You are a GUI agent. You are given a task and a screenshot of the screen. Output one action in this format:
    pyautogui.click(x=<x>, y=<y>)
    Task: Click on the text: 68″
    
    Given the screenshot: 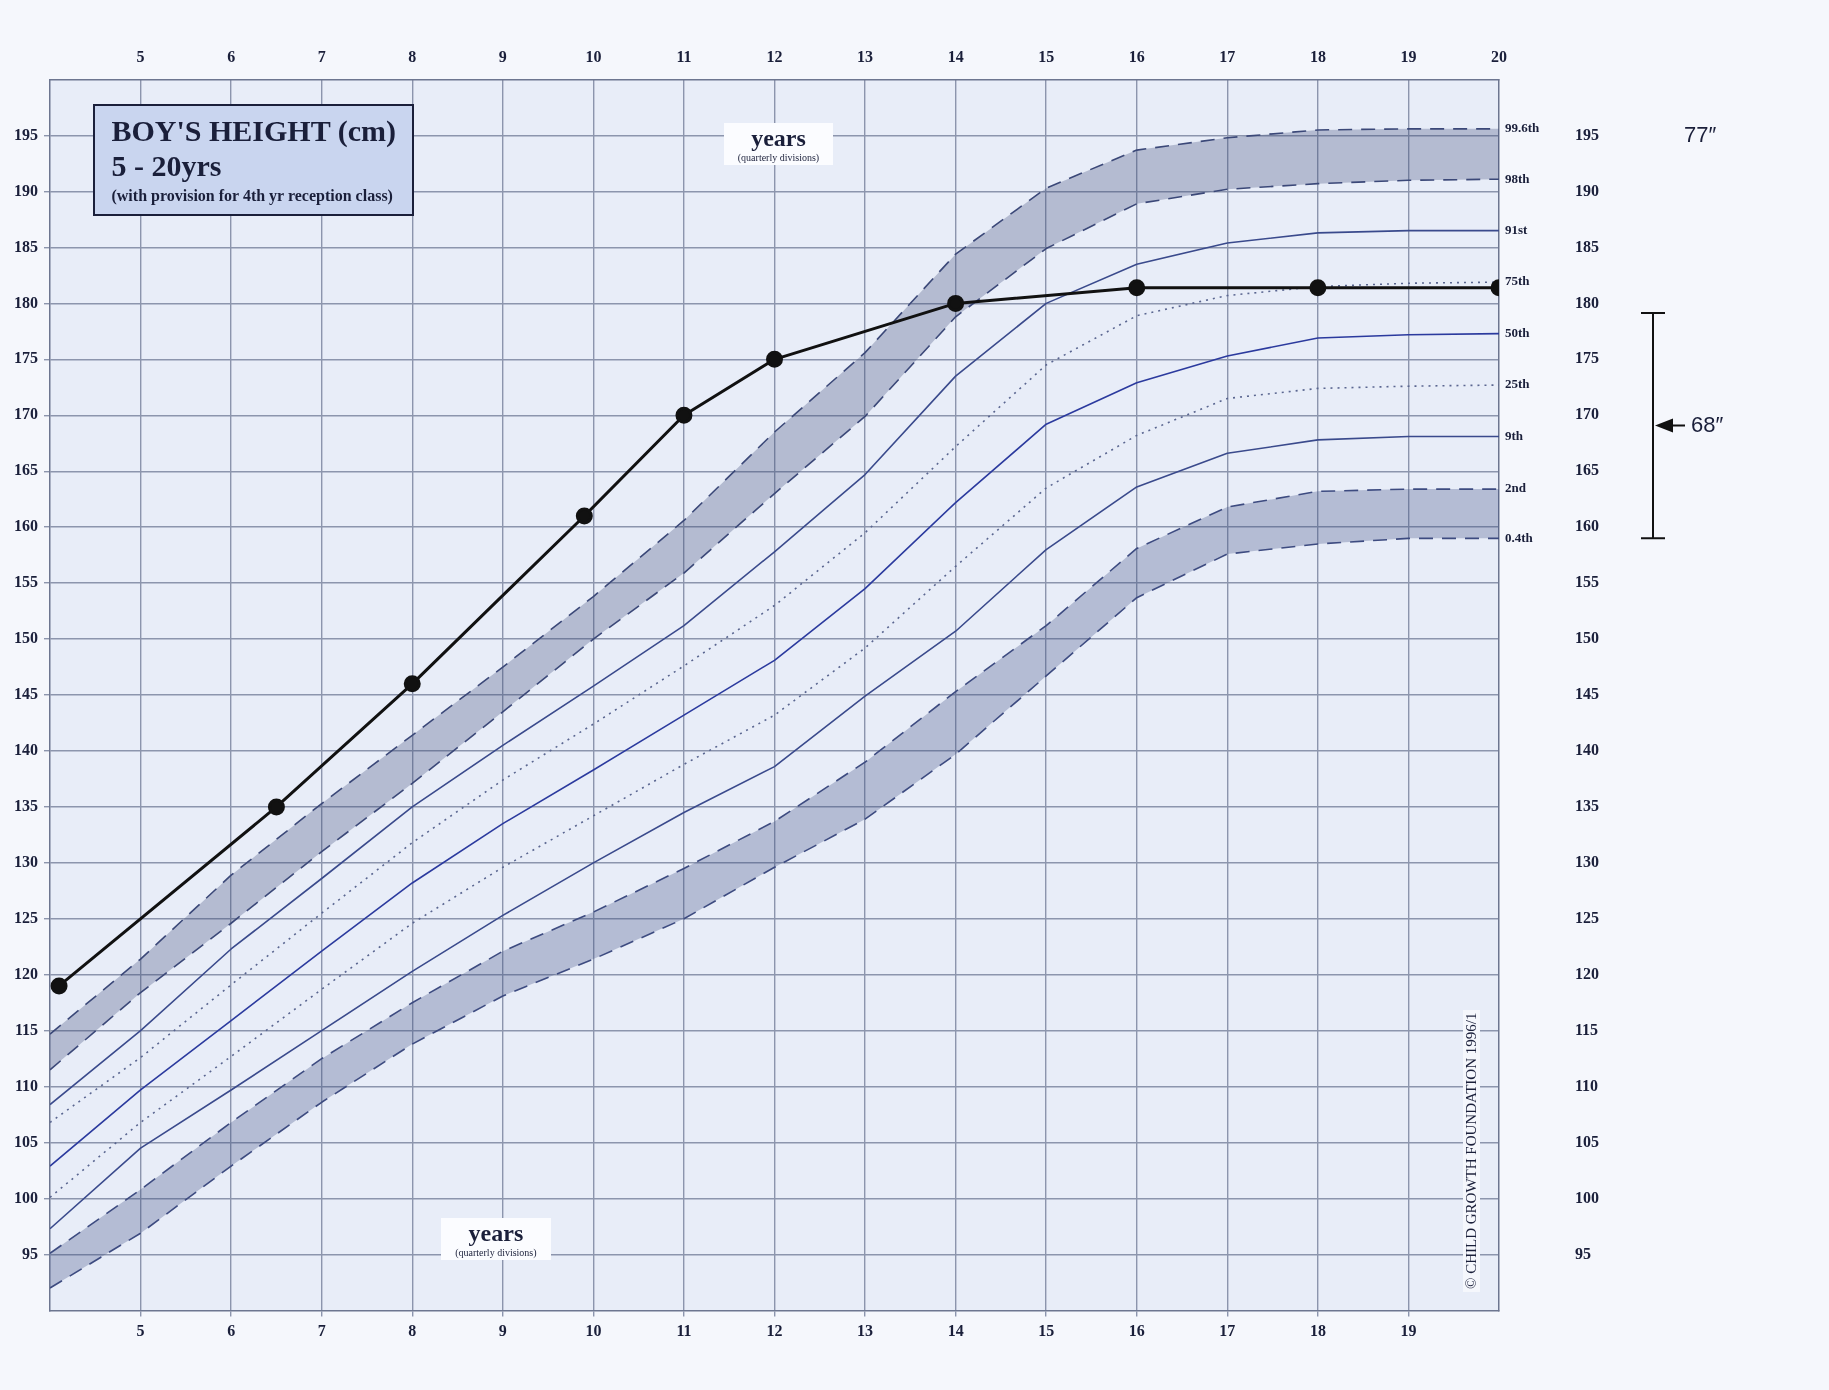 What is the action you would take?
    pyautogui.click(x=1707, y=425)
    